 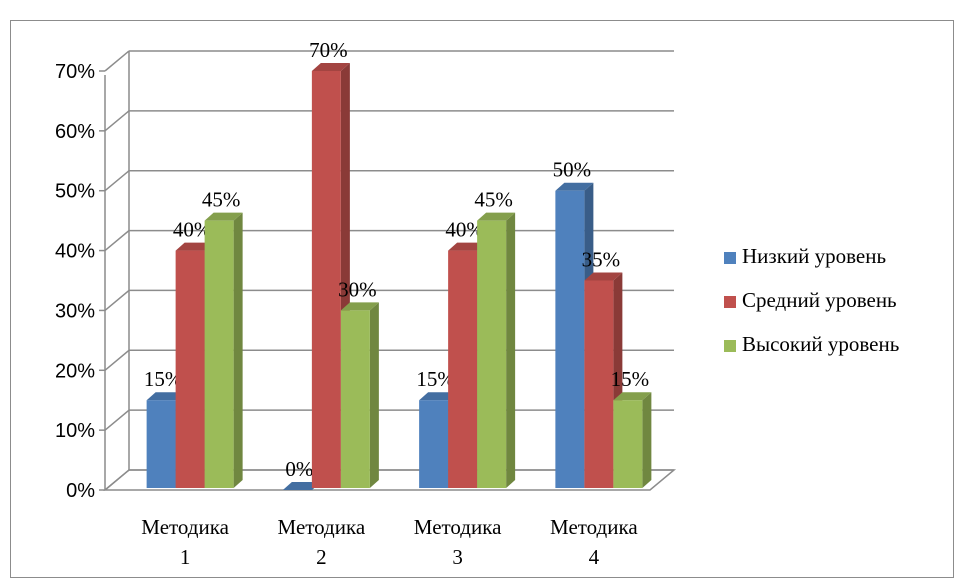 I want to click on y-tick-label: 50%, so click(x=75, y=192).